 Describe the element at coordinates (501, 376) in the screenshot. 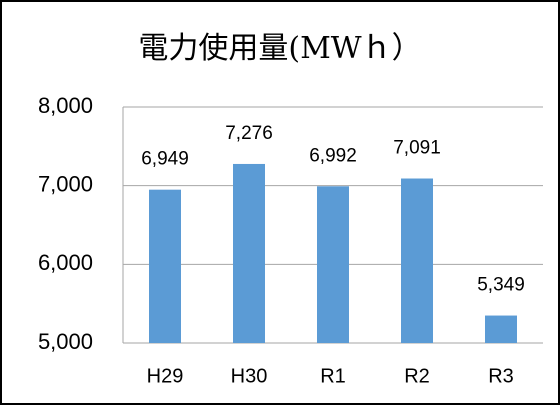

I see `x-tick-label: R3` at that location.